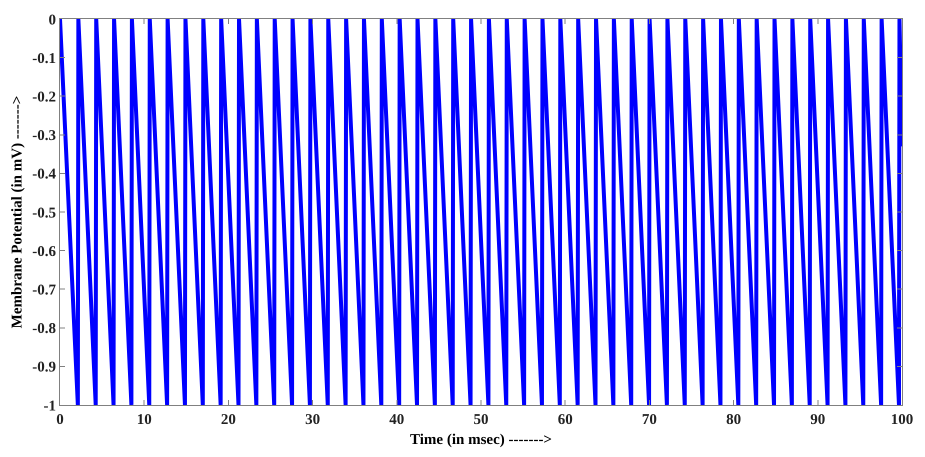  What do you see at coordinates (902, 420) in the screenshot?
I see `x-tick-label: 100` at bounding box center [902, 420].